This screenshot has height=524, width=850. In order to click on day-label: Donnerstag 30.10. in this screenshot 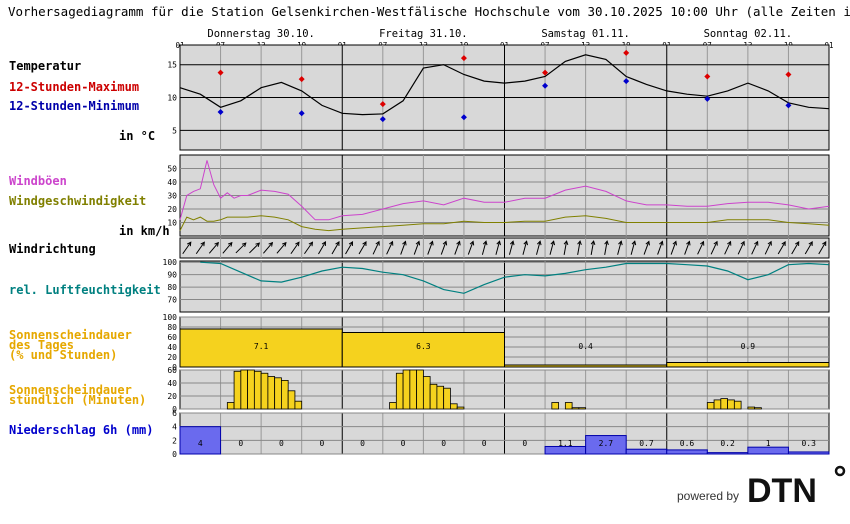, I will do `click(260, 34)`.